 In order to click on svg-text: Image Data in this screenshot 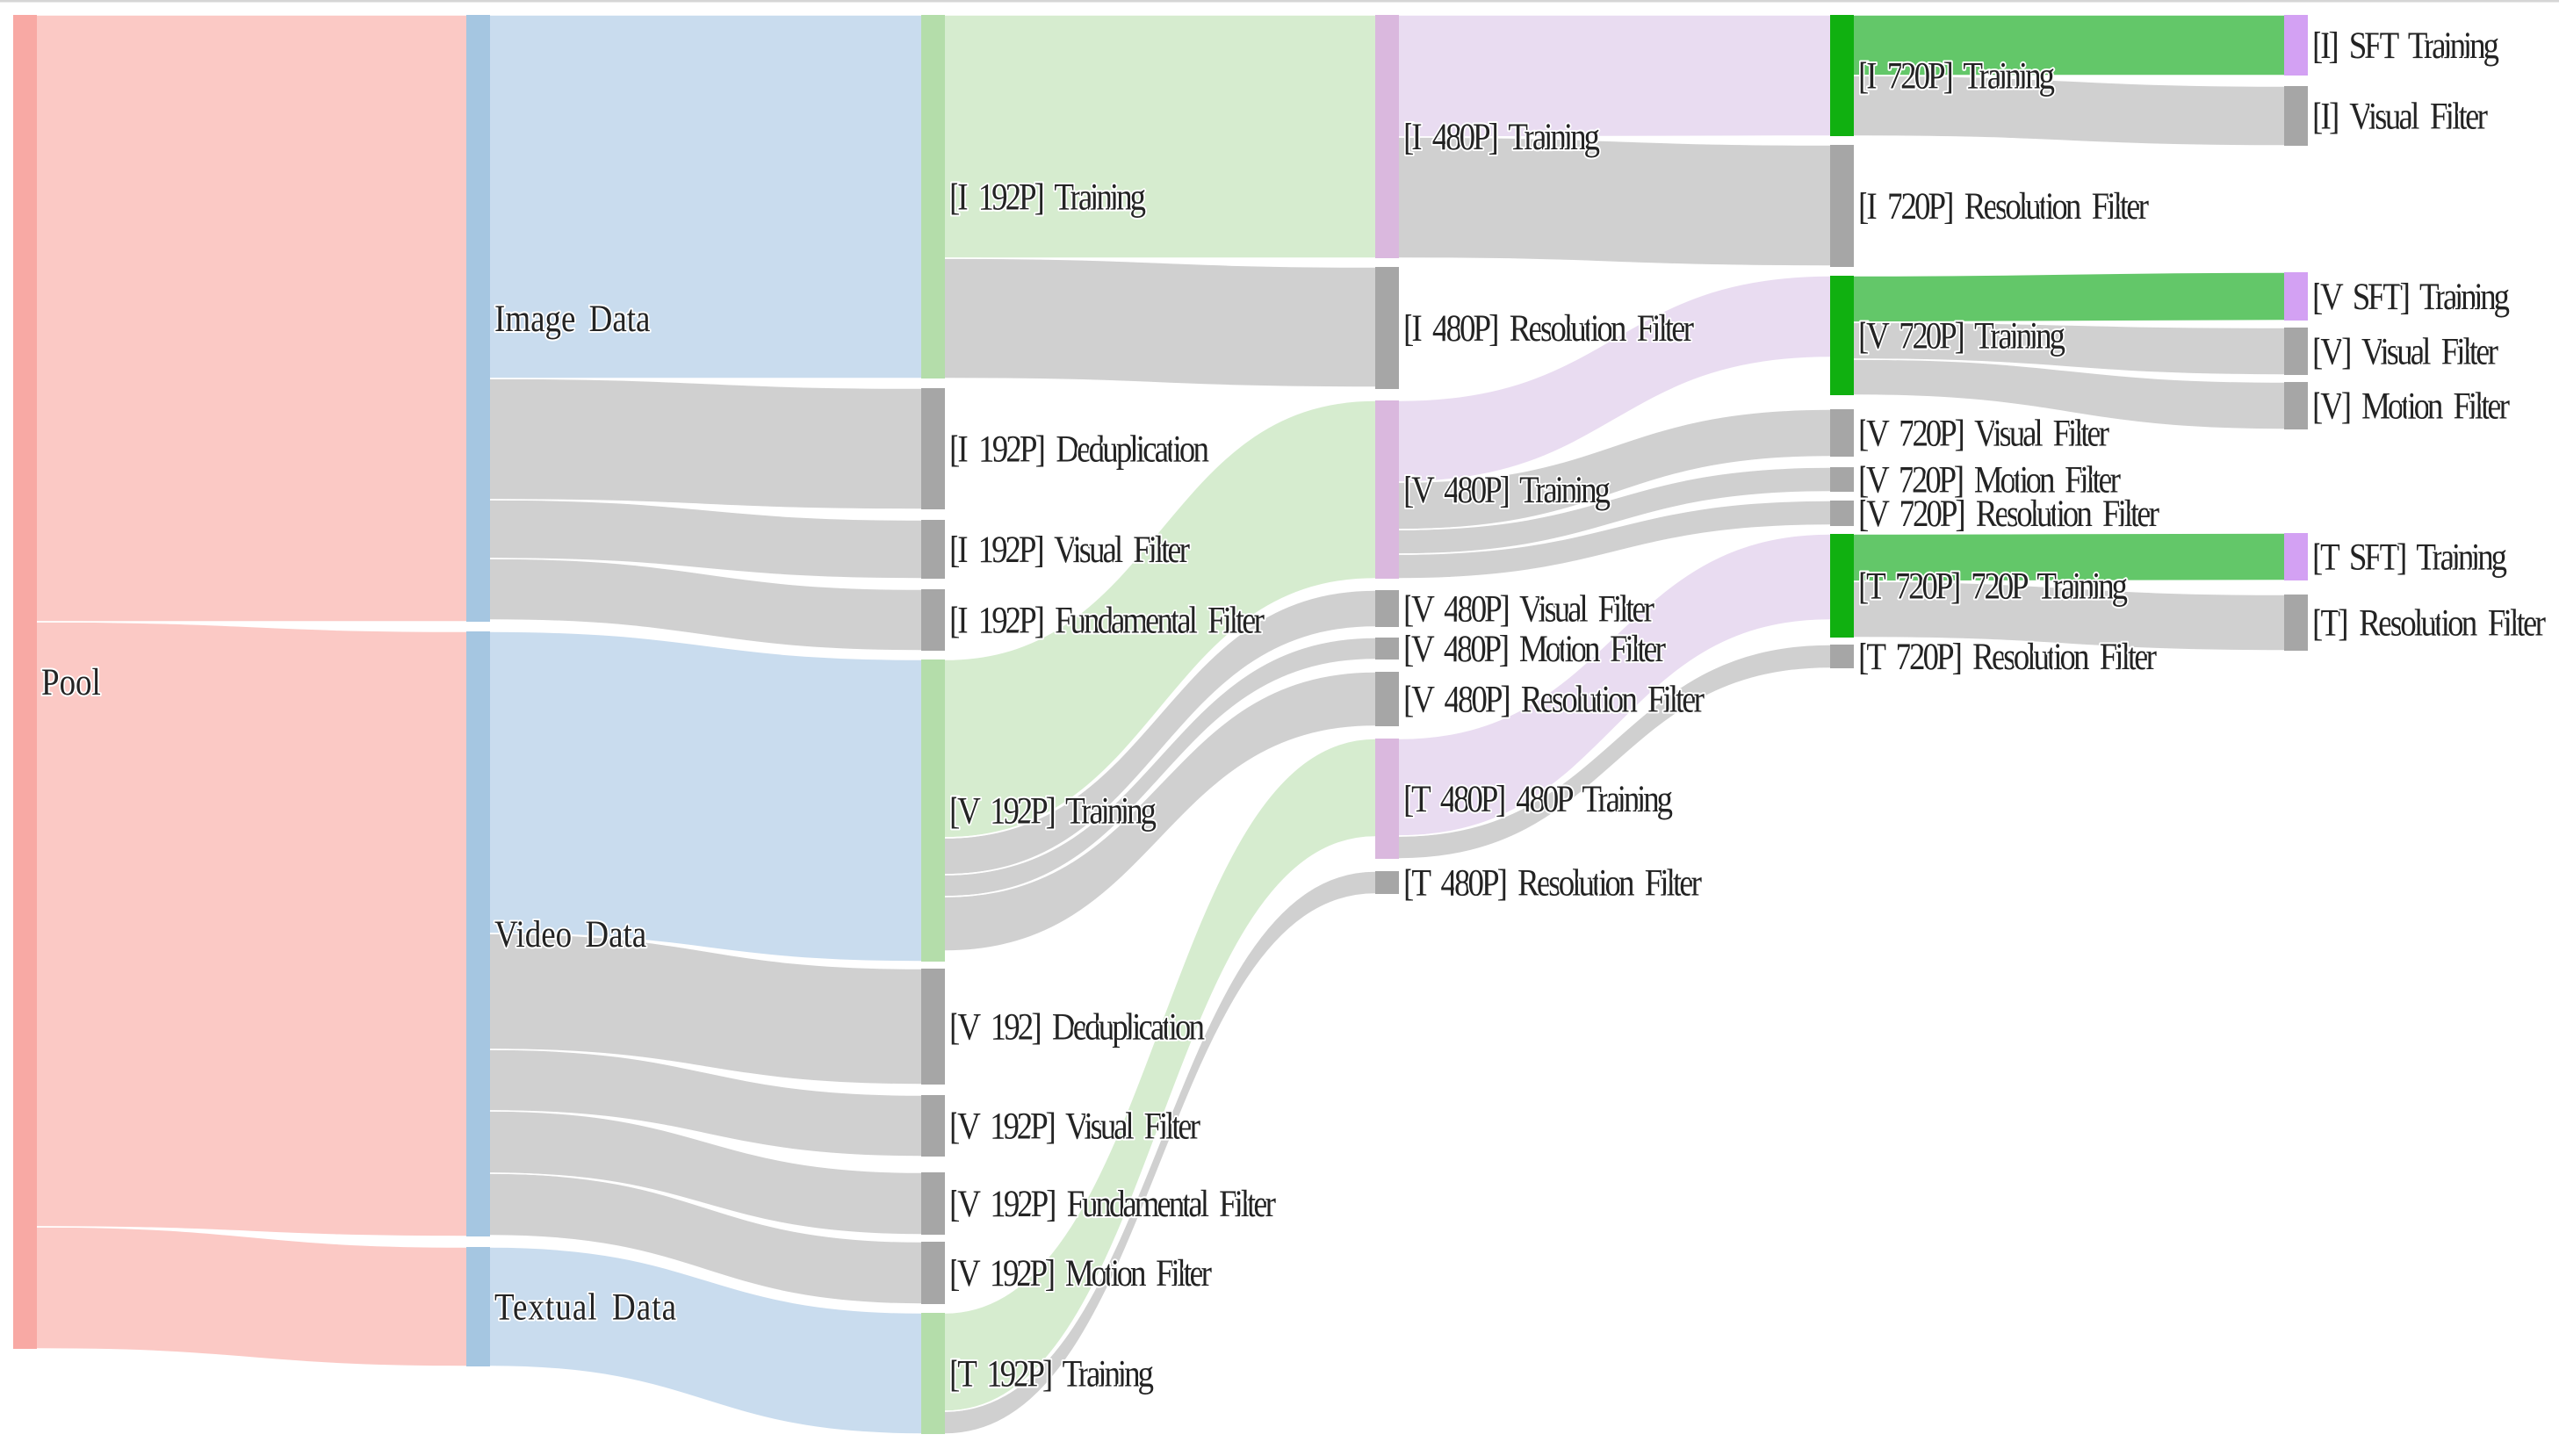, I will do `click(573, 318)`.